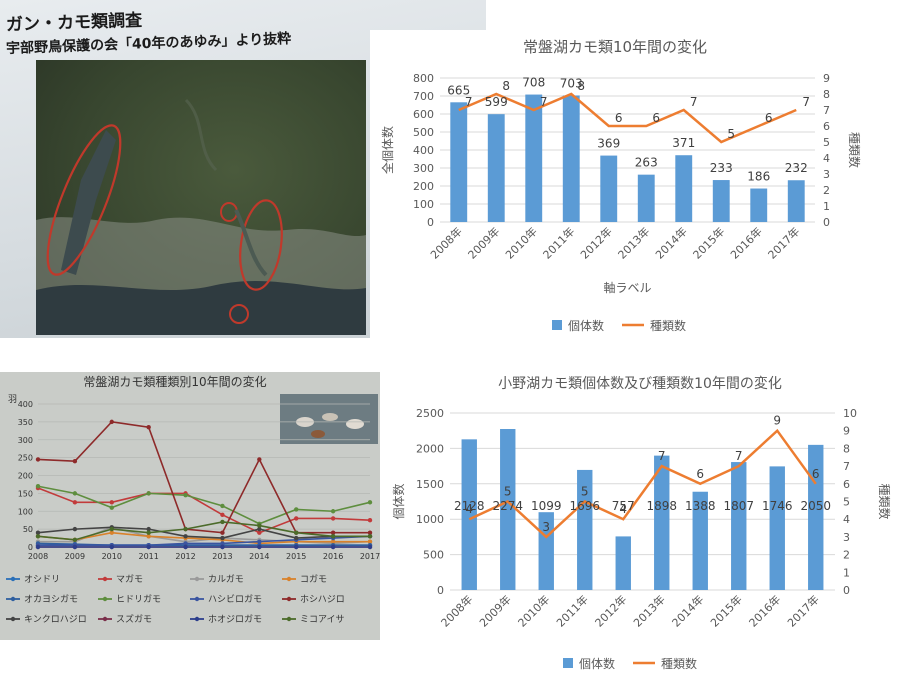  I want to click on chart1-x-tick-label: 2011年, so click(558, 242).